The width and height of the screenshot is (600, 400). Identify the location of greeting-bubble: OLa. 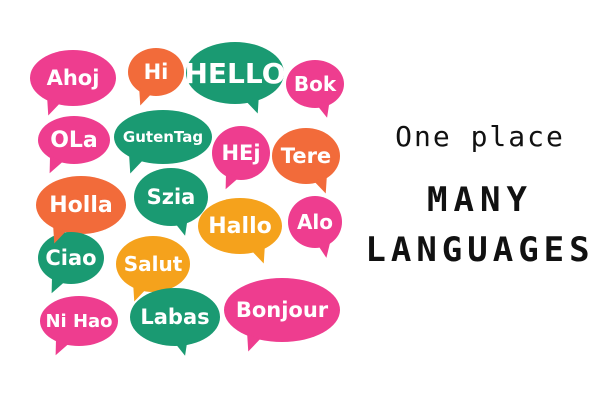
(74, 146).